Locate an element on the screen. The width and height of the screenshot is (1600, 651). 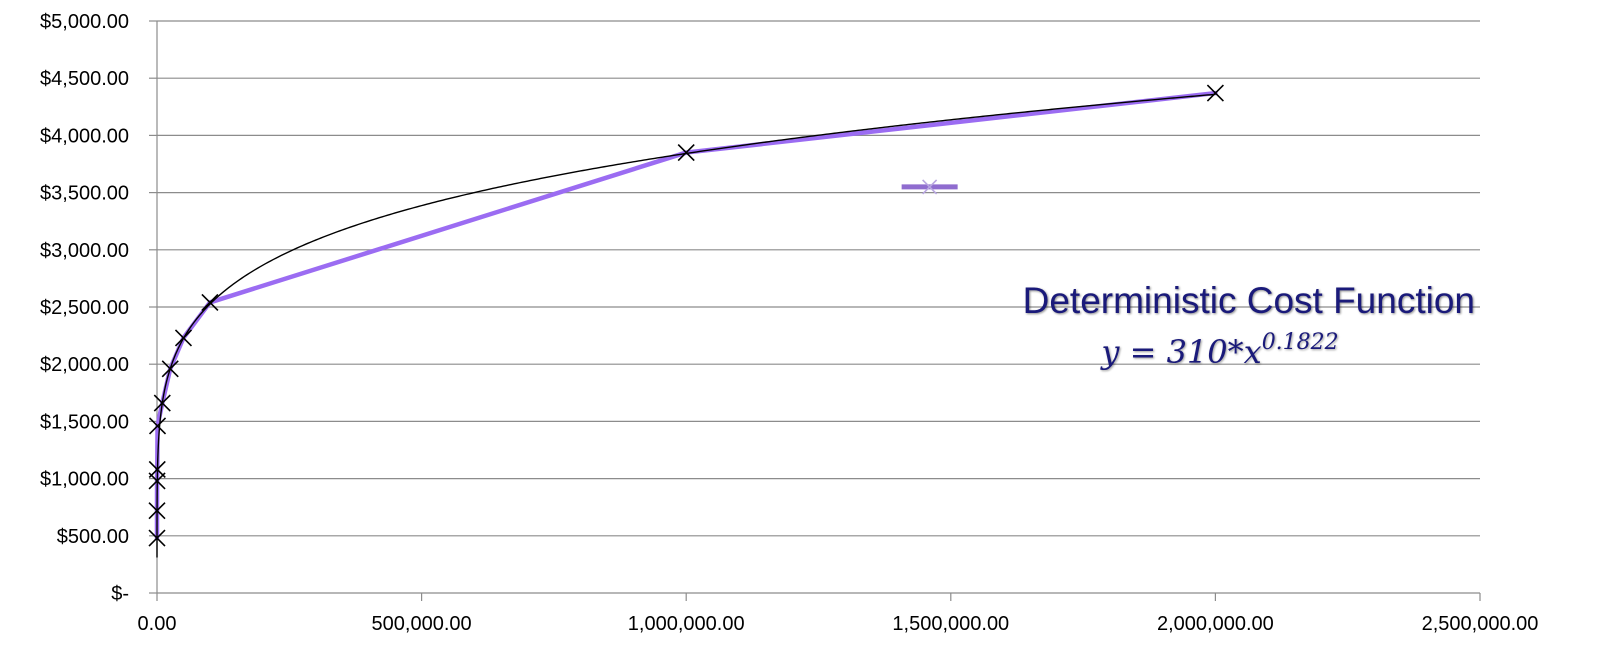
y-tick-label: $4,500.00 is located at coordinates (84, 79).